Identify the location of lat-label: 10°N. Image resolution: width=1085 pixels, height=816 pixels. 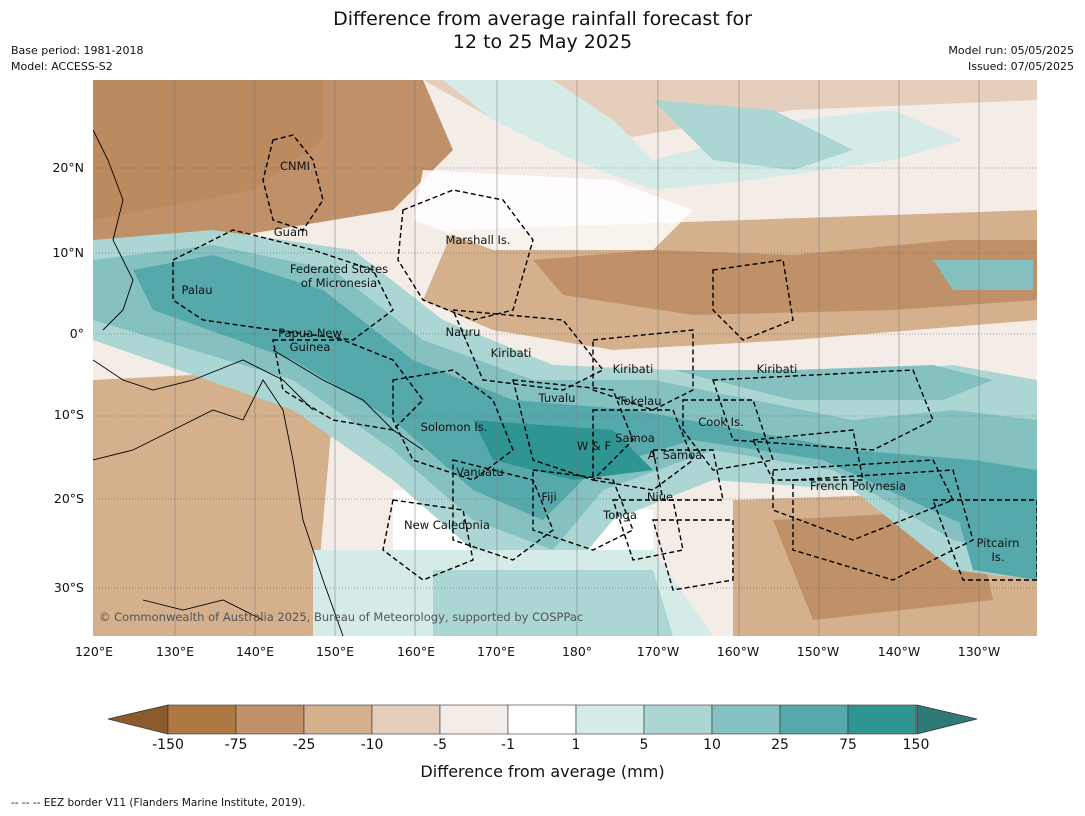
(68, 252).